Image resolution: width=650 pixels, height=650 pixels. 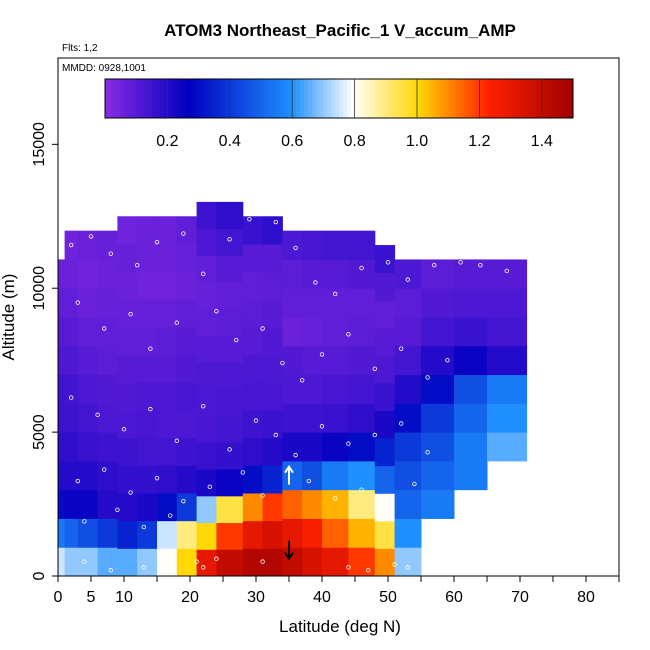 What do you see at coordinates (39, 575) in the screenshot?
I see `y-tick-label: 0` at bounding box center [39, 575].